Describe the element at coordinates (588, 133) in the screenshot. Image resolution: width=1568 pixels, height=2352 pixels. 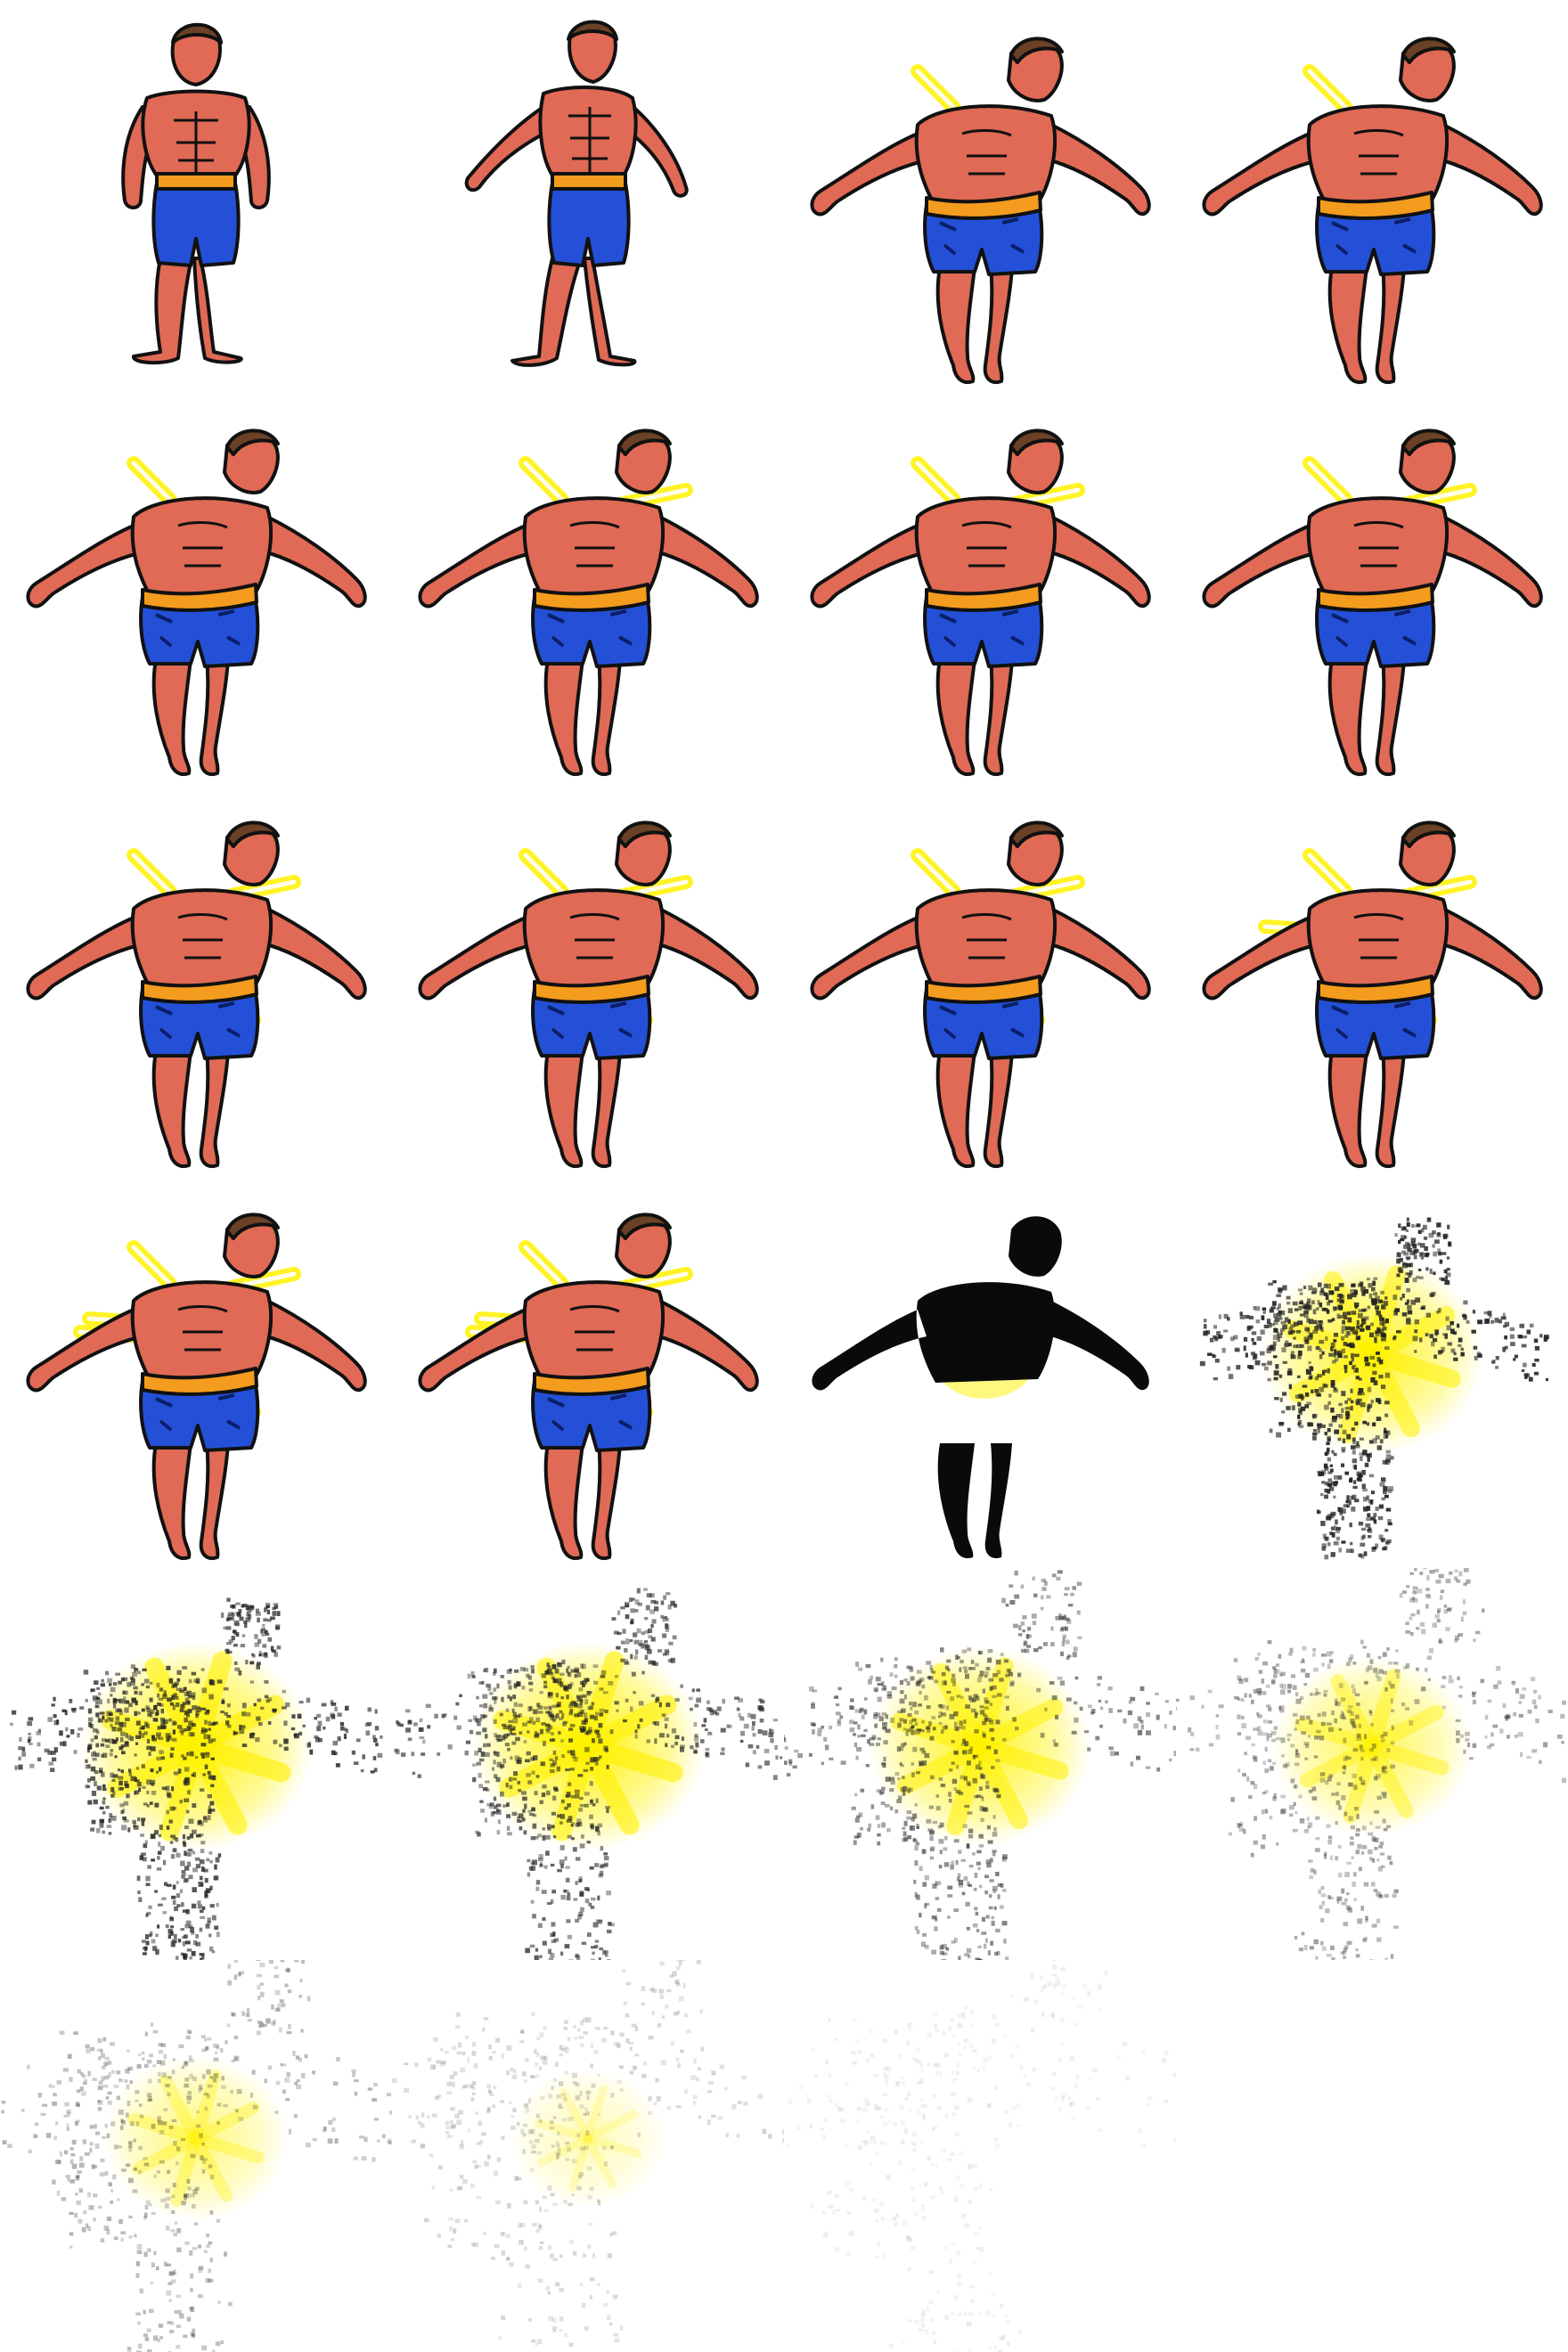
I see `torso` at that location.